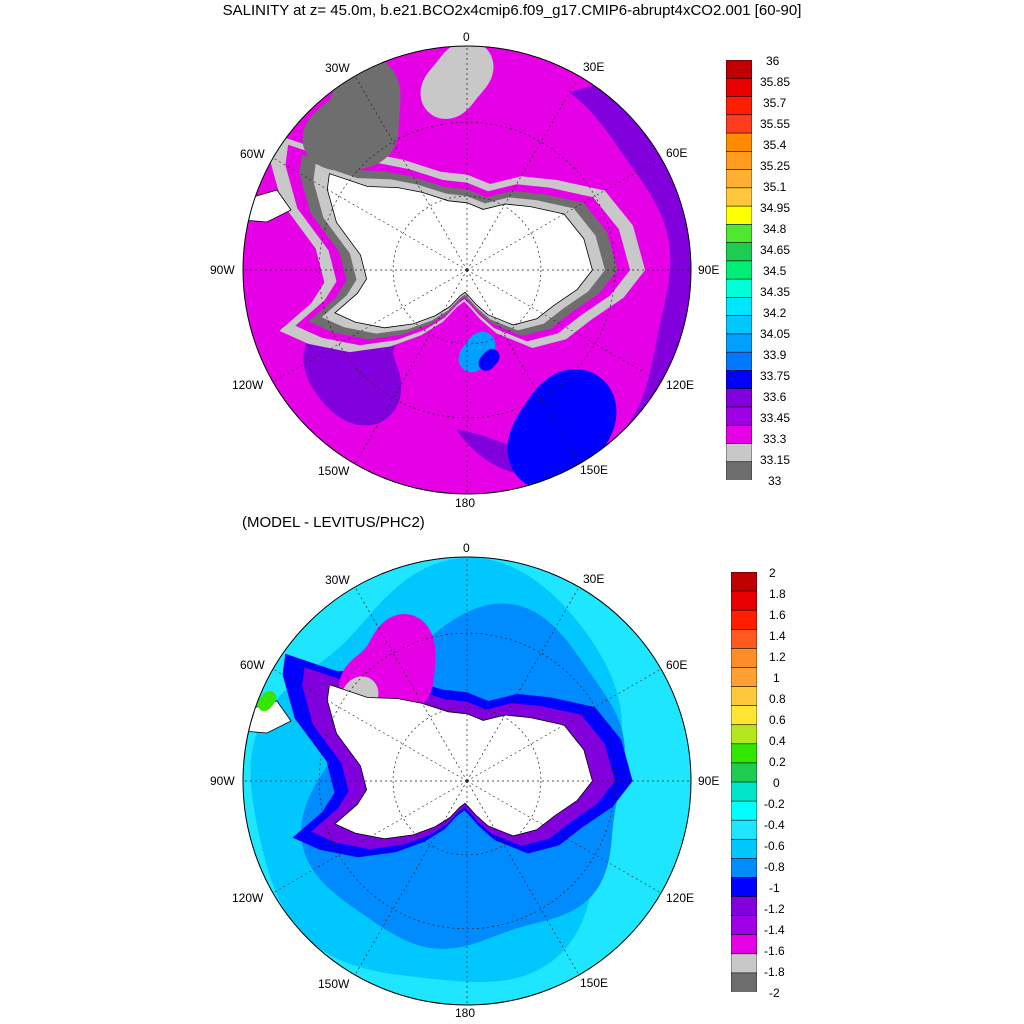 Image resolution: width=1024 pixels, height=1024 pixels. Describe the element at coordinates (775, 397) in the screenshot. I see `colorbar-label: 33.6` at that location.